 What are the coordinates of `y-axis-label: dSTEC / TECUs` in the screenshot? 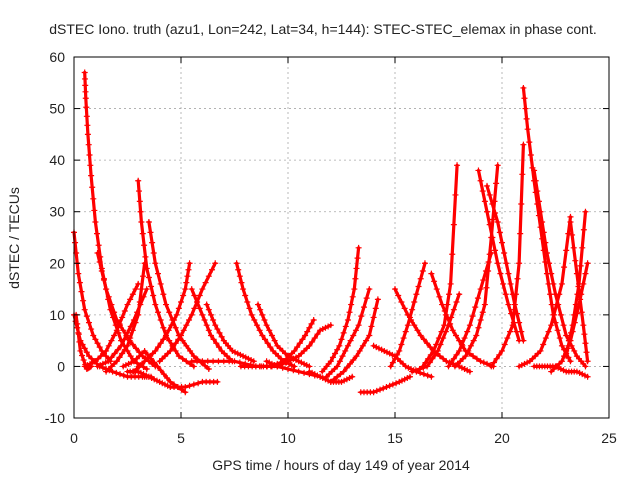 It's located at (14, 238).